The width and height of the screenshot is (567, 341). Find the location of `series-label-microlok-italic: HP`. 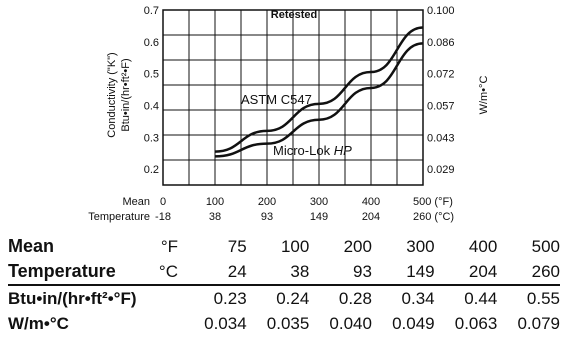

series-label-microlok-italic: HP is located at coordinates (343, 150).